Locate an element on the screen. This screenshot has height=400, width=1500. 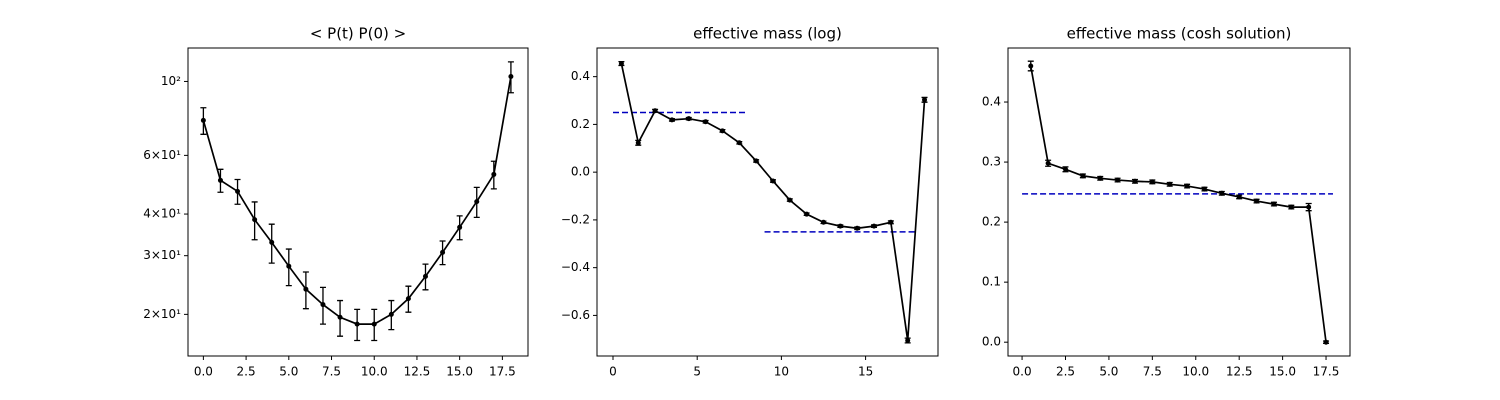
y-tick-label: 0.1 is located at coordinates (991, 282).